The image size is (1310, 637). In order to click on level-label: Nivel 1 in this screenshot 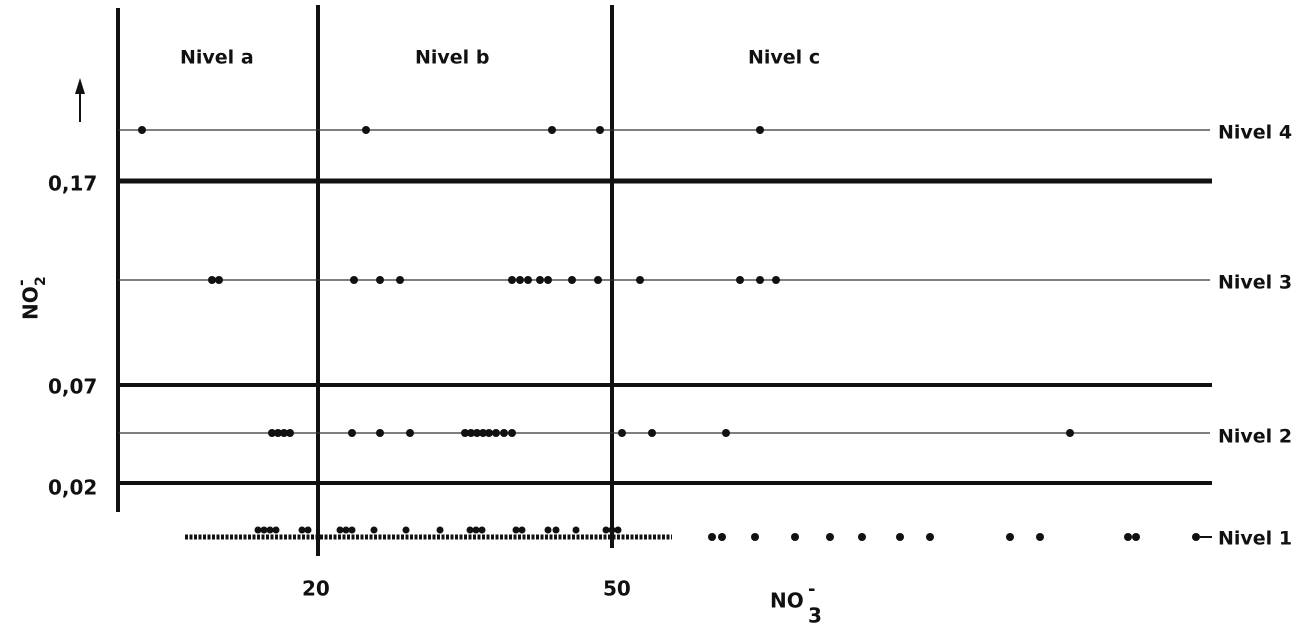, I will do `click(1255, 539)`.